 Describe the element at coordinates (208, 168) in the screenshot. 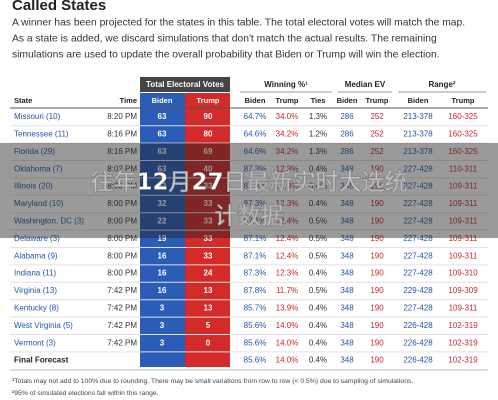

I see `cell: 40` at that location.